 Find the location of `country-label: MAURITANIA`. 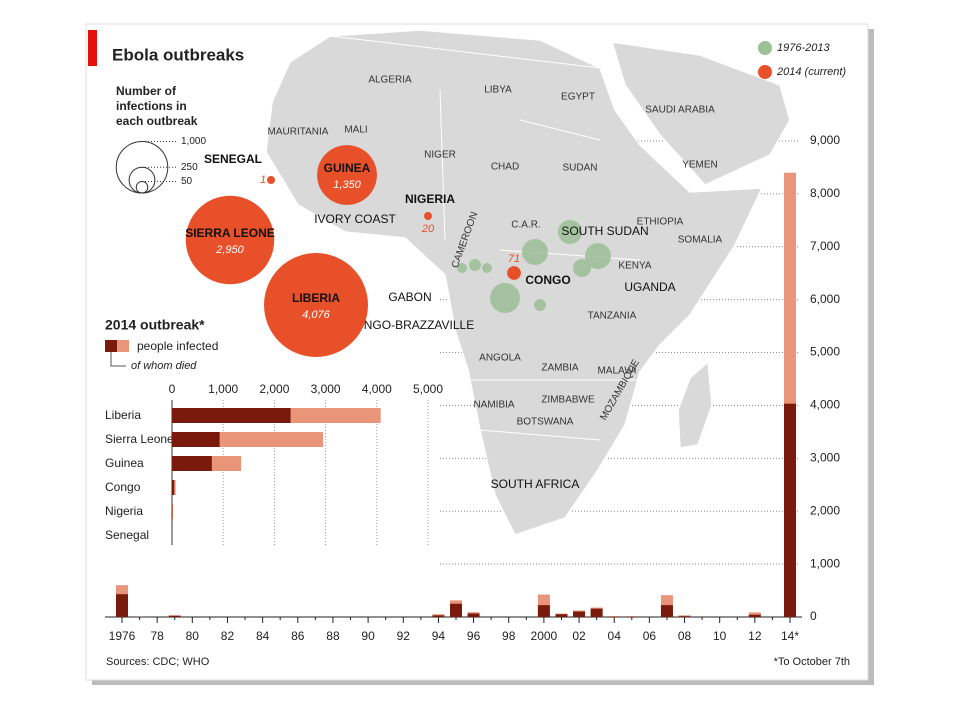

country-label: MAURITANIA is located at coordinates (298, 132).